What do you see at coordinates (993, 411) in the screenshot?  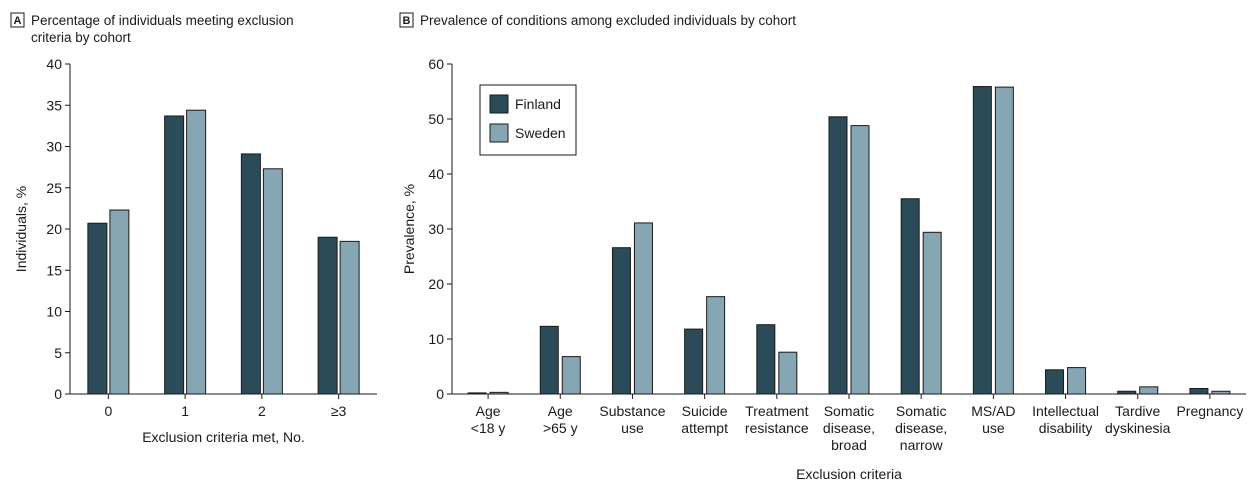 I see `b-x-tick-label: MS/AD` at bounding box center [993, 411].